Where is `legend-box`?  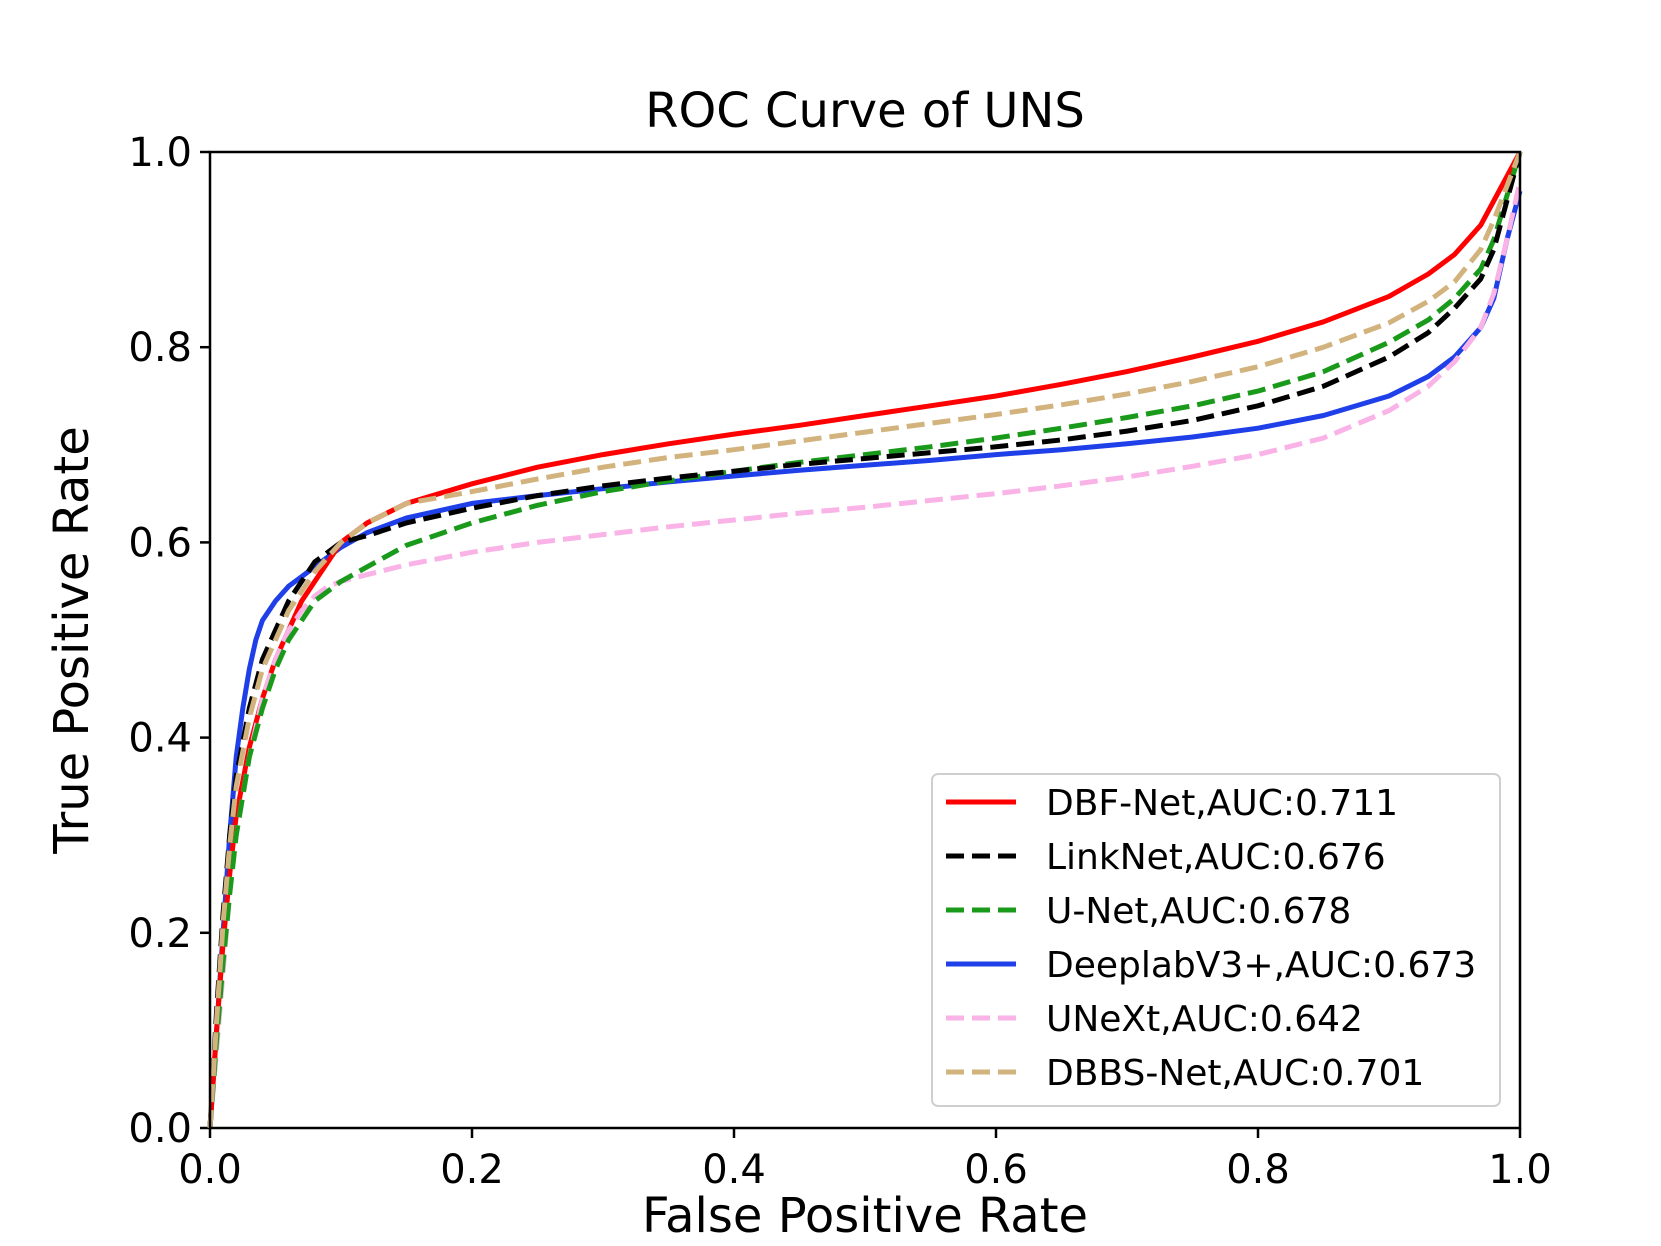 legend-box is located at coordinates (1216, 940).